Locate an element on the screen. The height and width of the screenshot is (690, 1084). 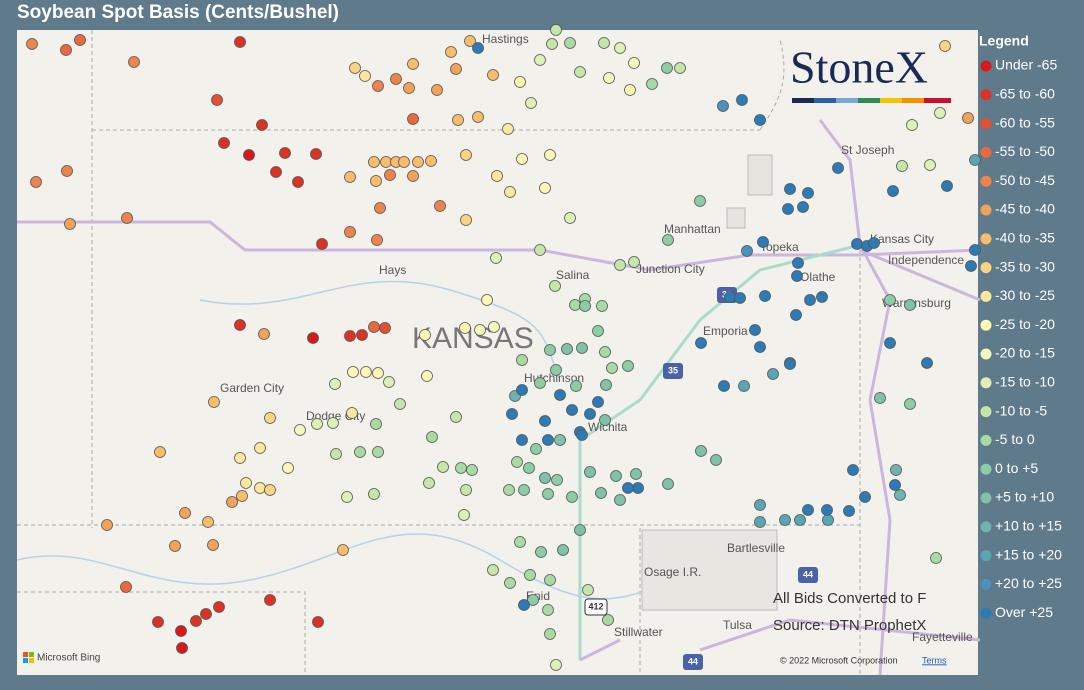
legend-label: -10 to -5 is located at coordinates (1021, 410).